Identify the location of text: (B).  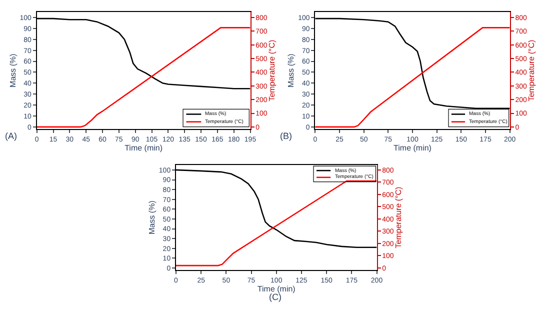
(286, 136).